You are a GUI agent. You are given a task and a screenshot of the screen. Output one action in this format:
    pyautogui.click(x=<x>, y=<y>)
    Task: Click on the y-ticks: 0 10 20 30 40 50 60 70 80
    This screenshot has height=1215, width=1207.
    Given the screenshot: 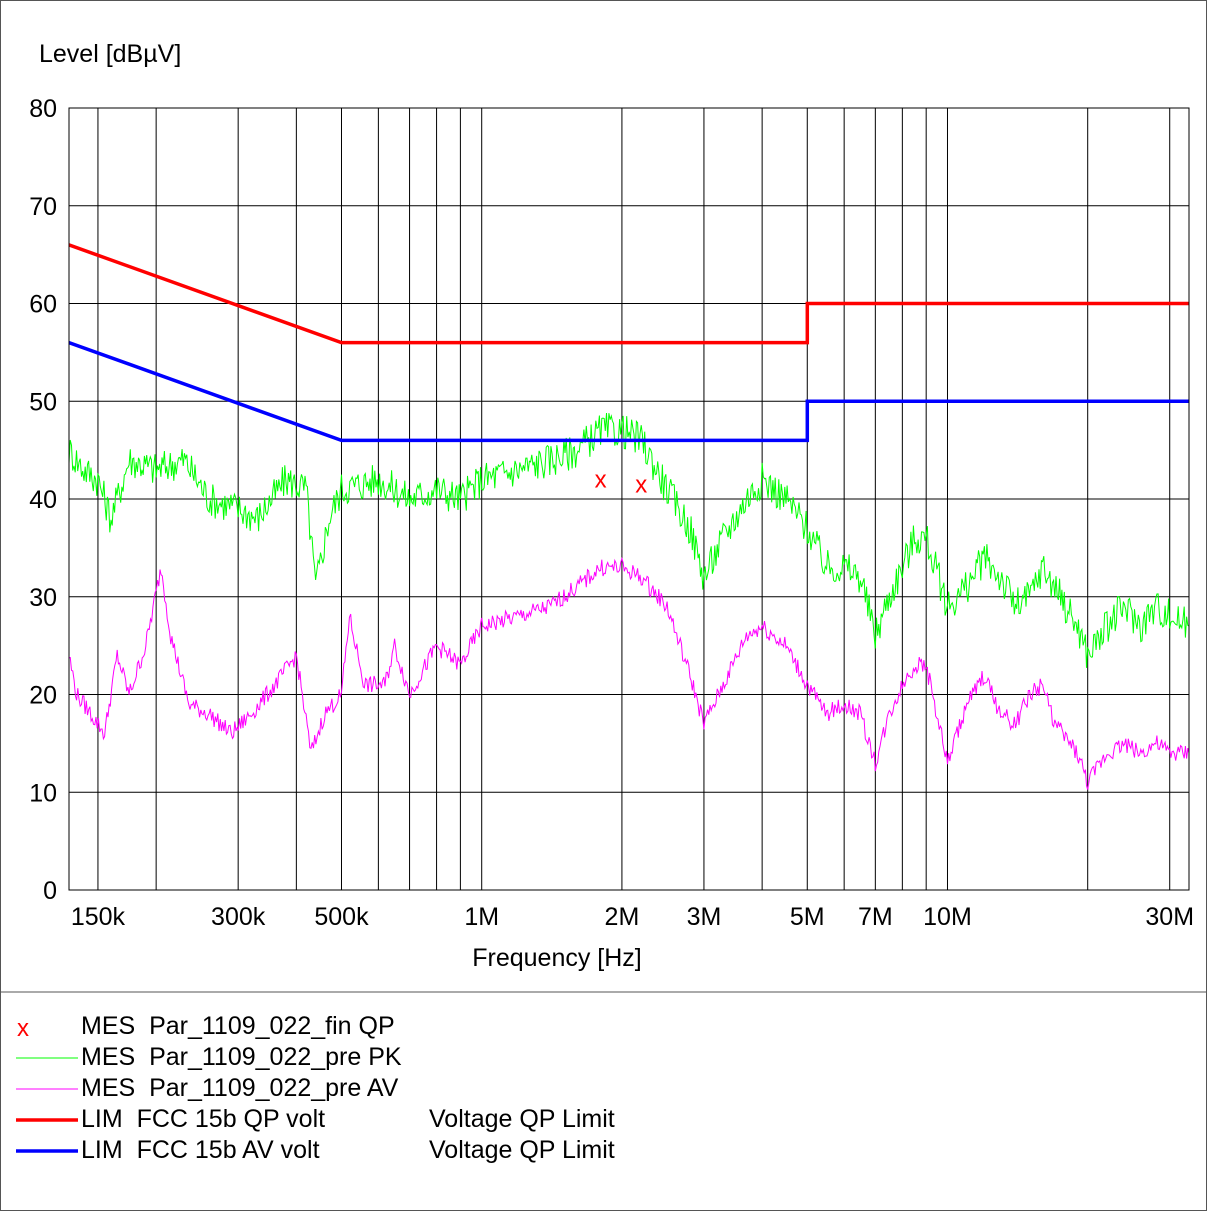 What is the action you would take?
    pyautogui.click(x=43, y=500)
    